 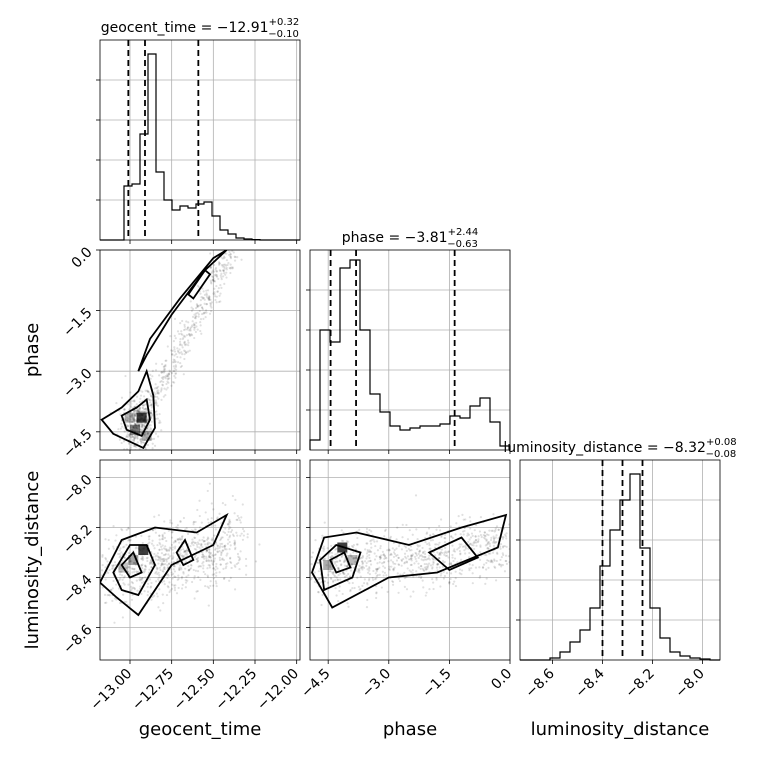 I want to click on y-tick-label-phase: −1.5, so click(x=77, y=322).